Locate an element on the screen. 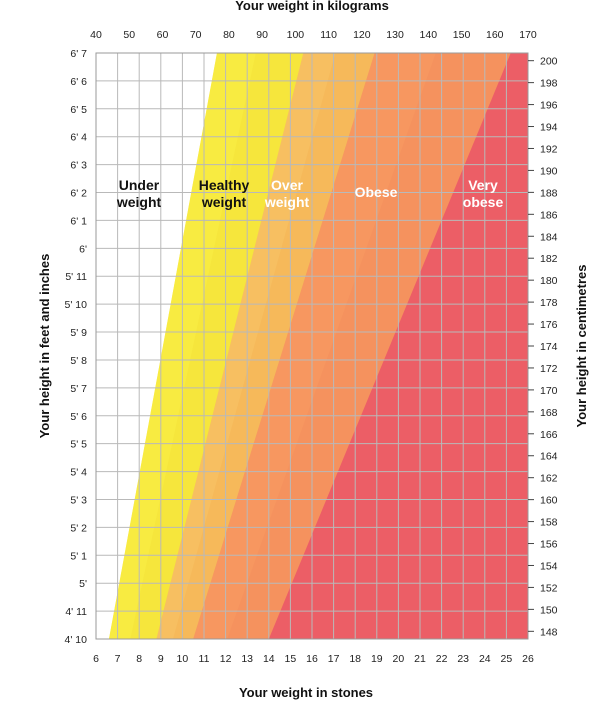 The width and height of the screenshot is (612, 723). height-ft-tick-label: 5' 3 is located at coordinates (78, 500).